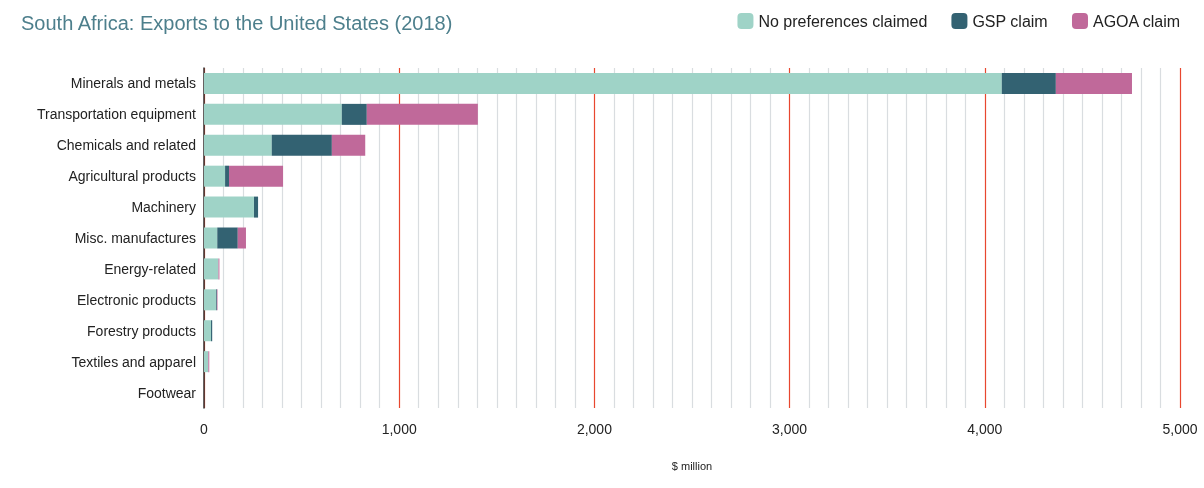 The image size is (1204, 488). I want to click on chart-title: South Africa: Exports to the United States (2018), so click(237, 23).